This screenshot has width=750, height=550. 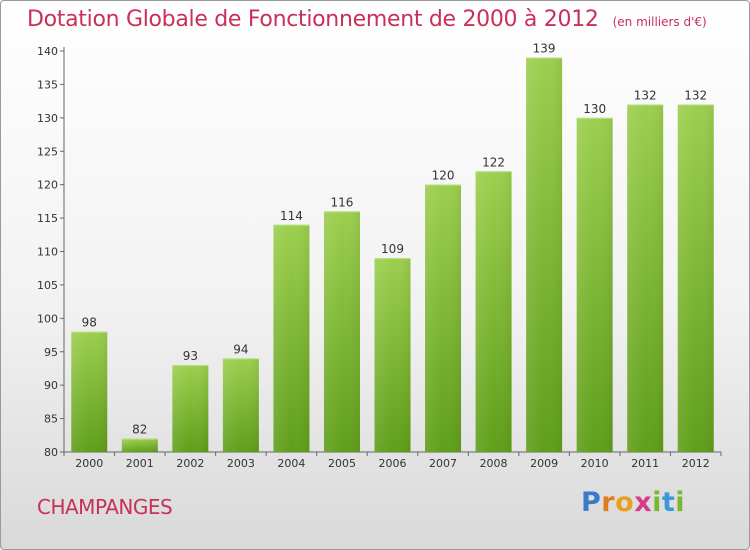 I want to click on y-tick-label: 120, so click(x=47, y=185).